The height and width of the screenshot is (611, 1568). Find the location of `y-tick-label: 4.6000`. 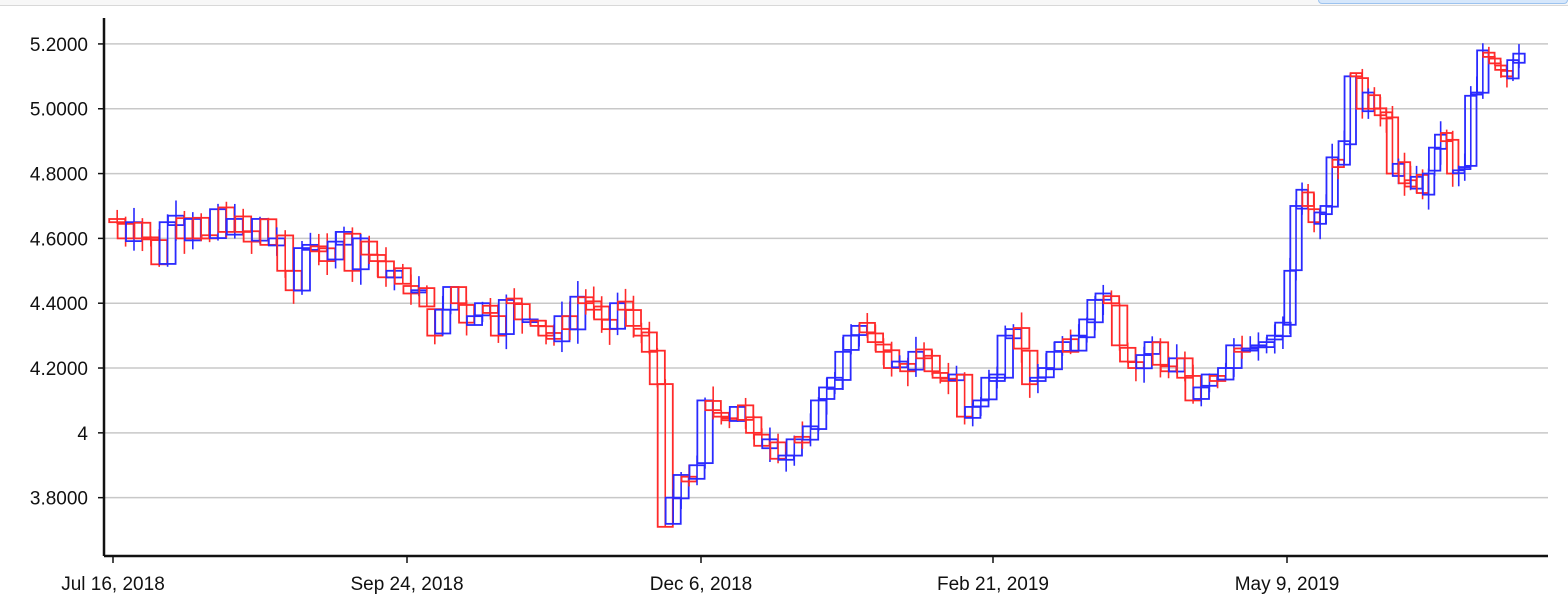

y-tick-label: 4.6000 is located at coordinates (59, 239).